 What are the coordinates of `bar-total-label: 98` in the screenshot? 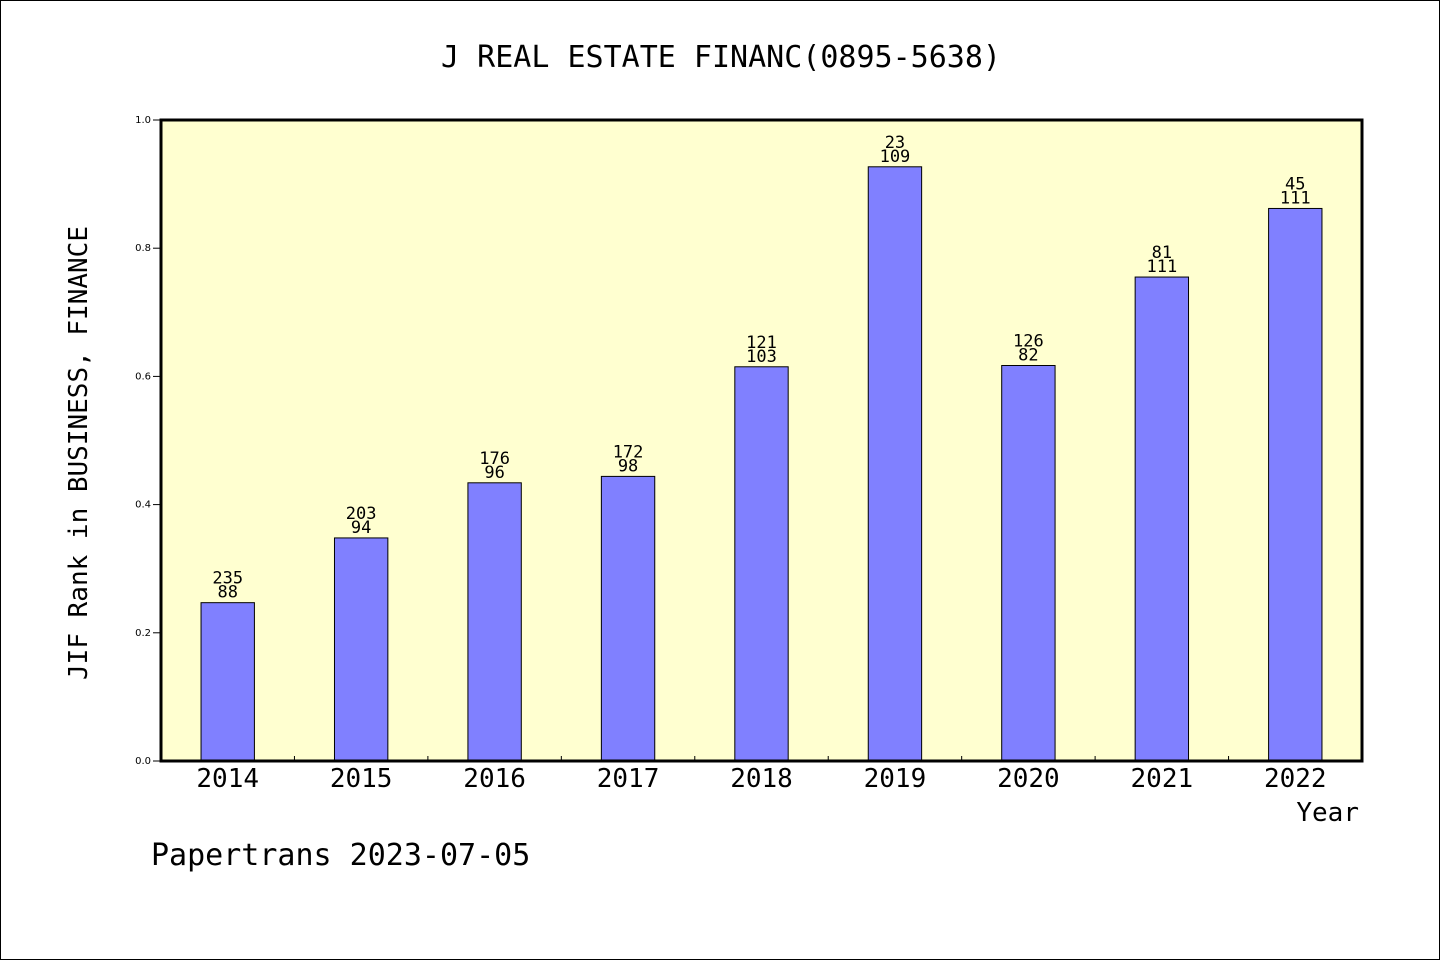 It's located at (628, 466).